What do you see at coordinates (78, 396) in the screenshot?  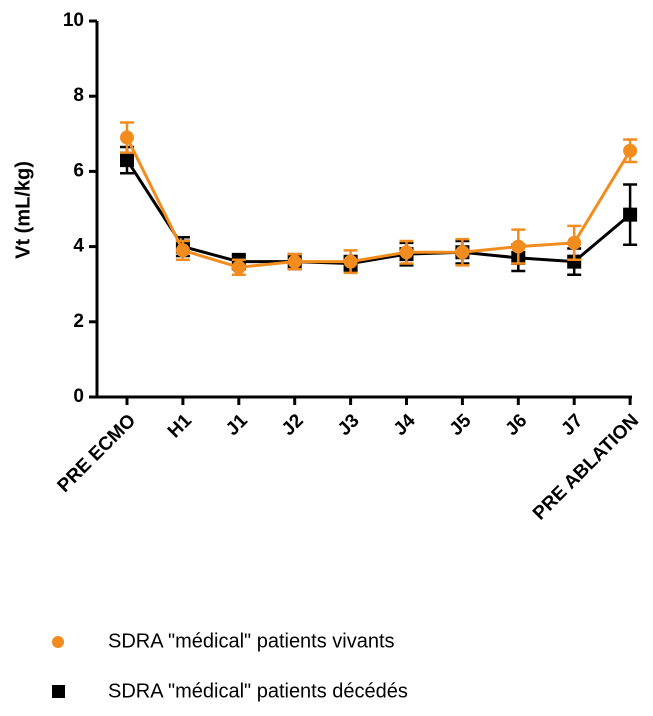 I see `y-tick-label: 0` at bounding box center [78, 396].